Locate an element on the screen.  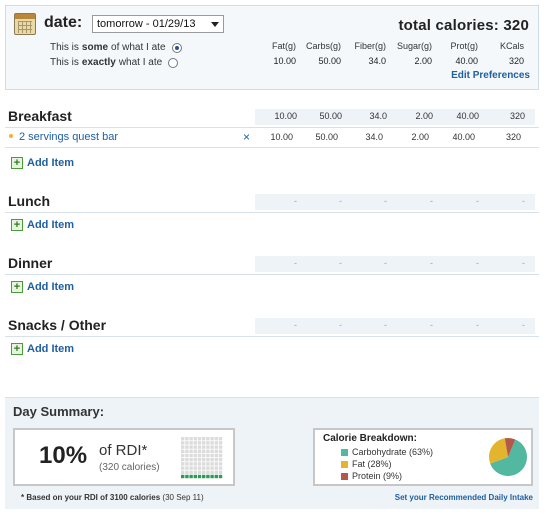
bullet-icon is located at coordinates (11, 136).